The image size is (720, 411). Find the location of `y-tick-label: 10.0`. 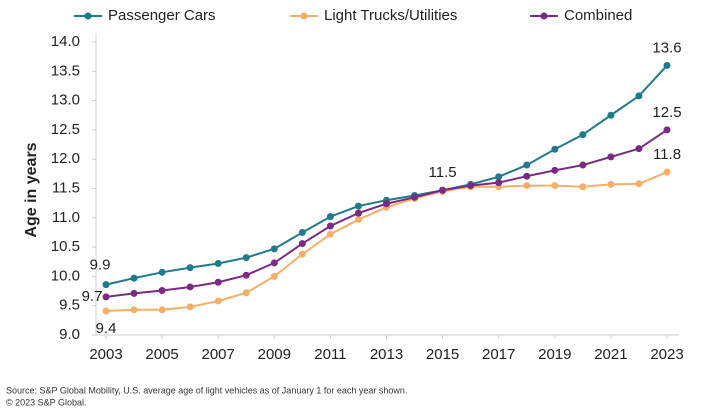

y-tick-label: 10.0 is located at coordinates (65, 275).